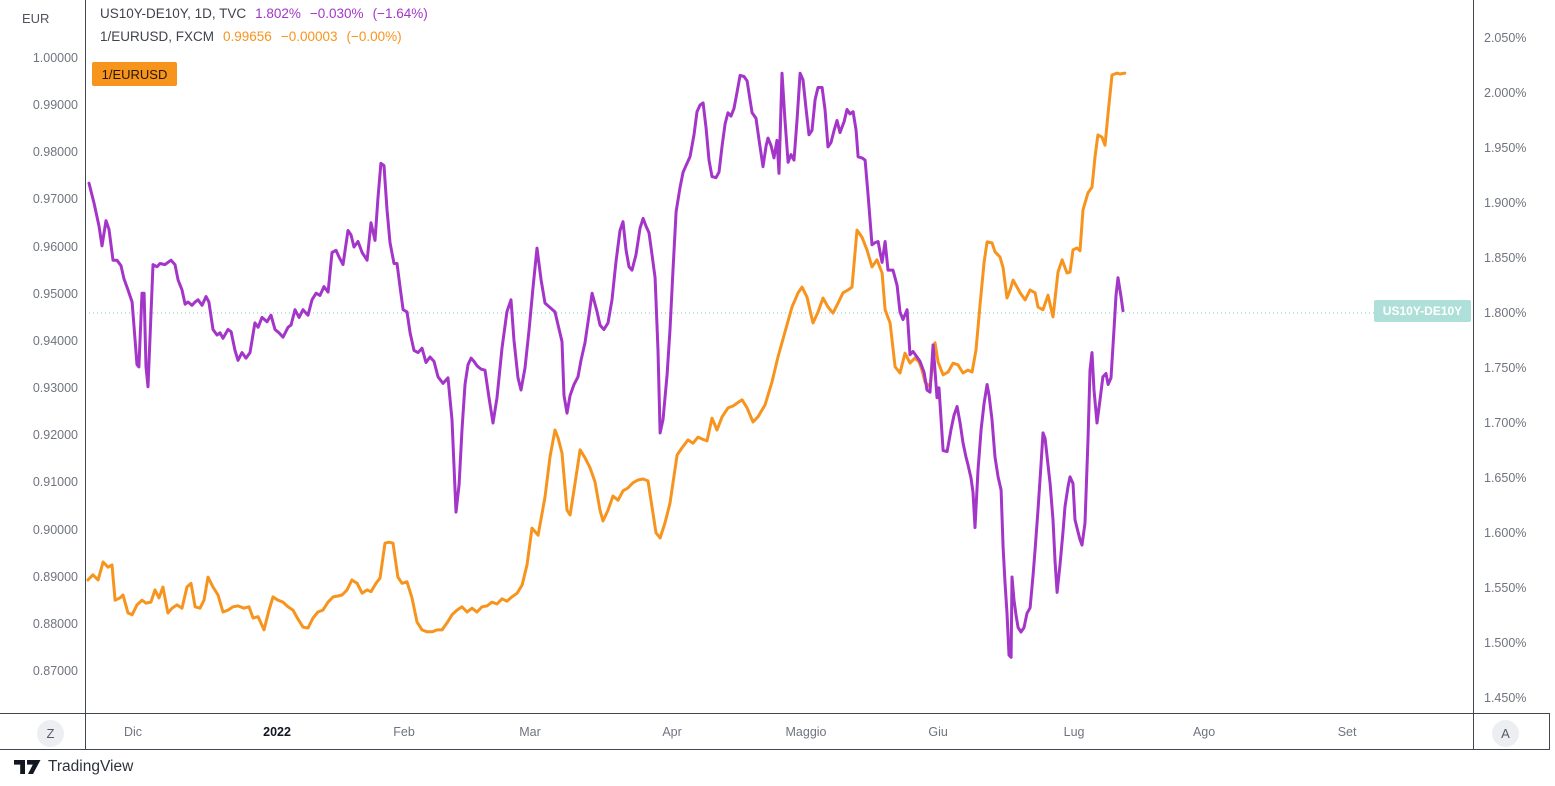  I want to click on left-axis-tick: 0.94000, so click(55, 340).